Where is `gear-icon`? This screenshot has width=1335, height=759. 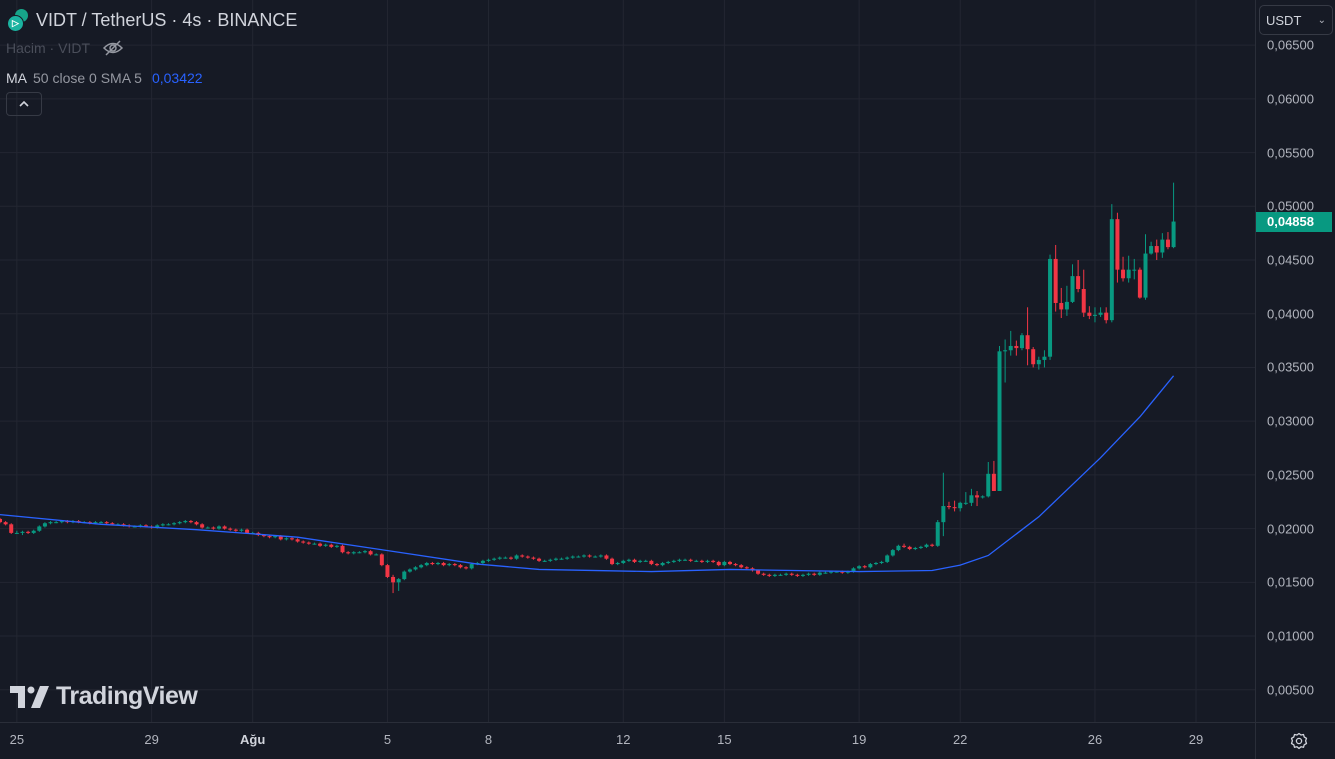 gear-icon is located at coordinates (1299, 741).